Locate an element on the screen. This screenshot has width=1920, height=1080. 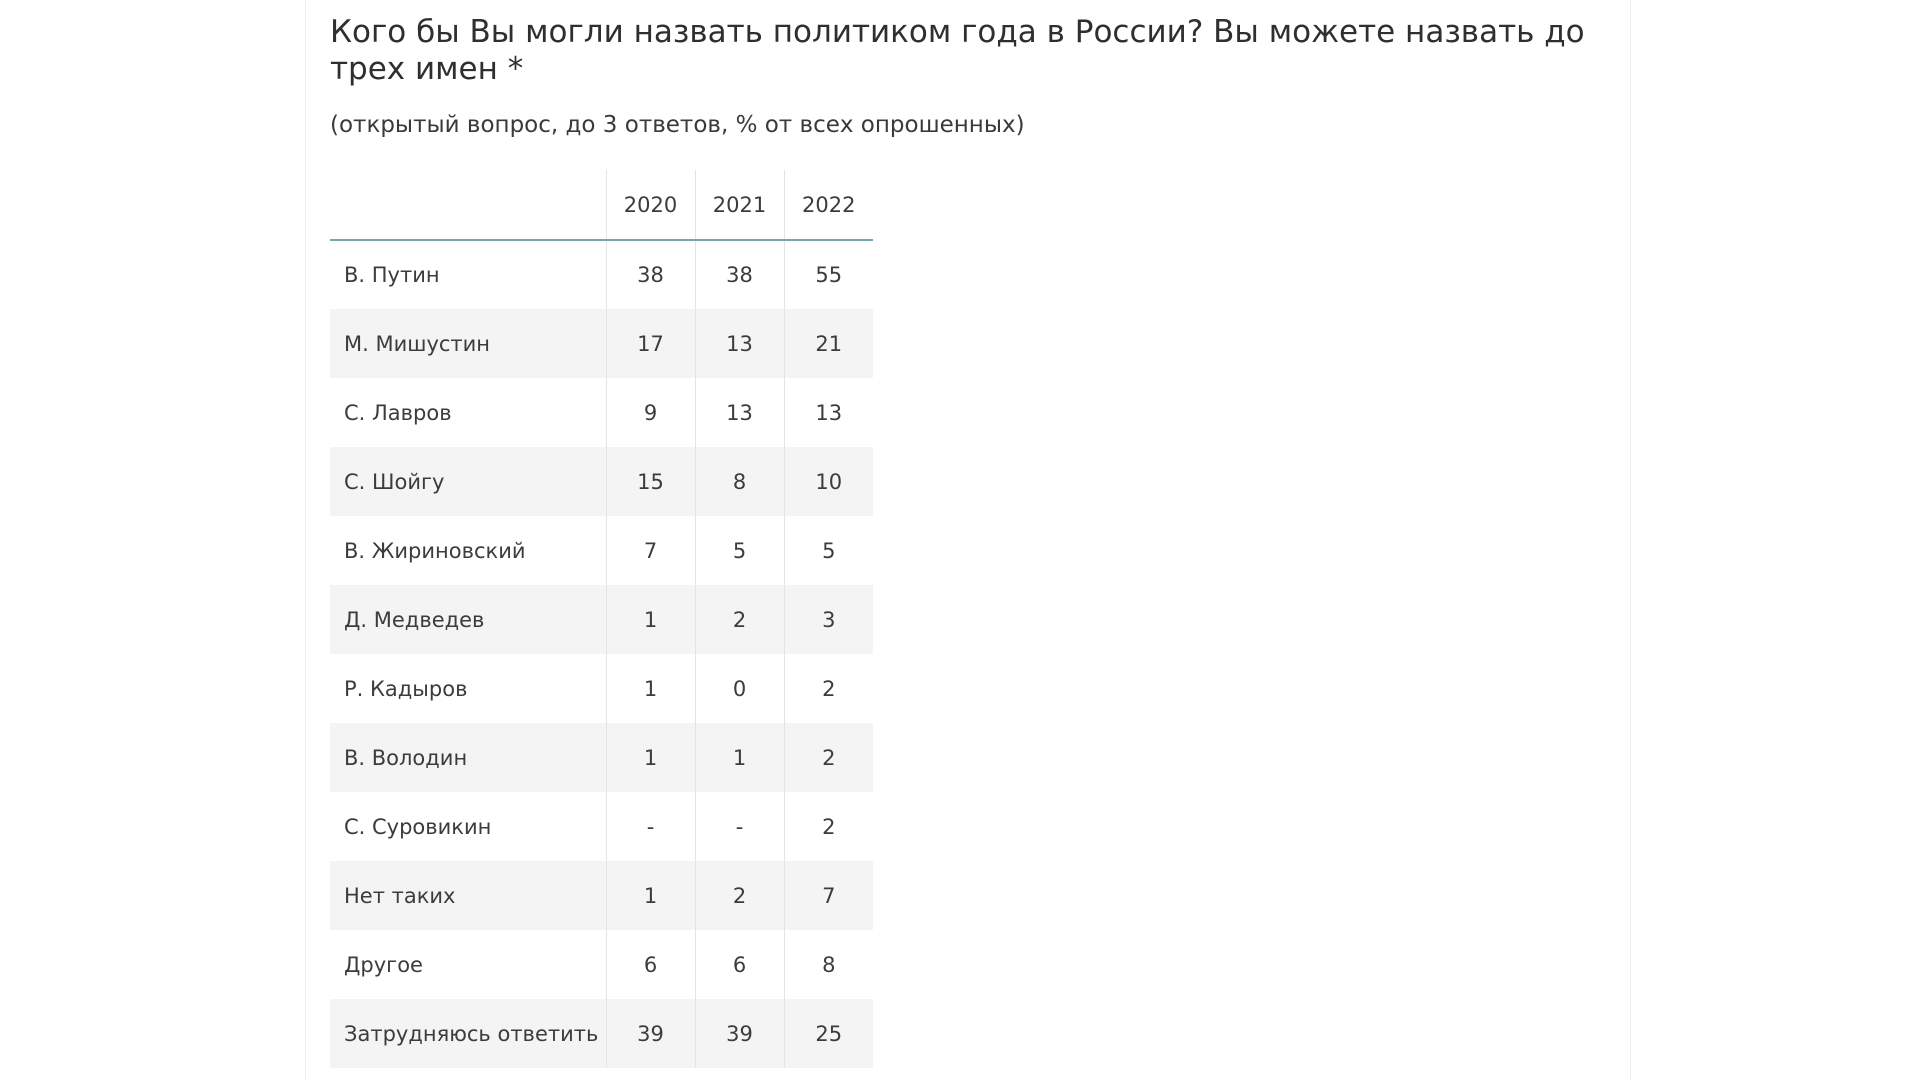
table-row: Затрудняюсь ответить 39 39 25 is located at coordinates (601, 1033).